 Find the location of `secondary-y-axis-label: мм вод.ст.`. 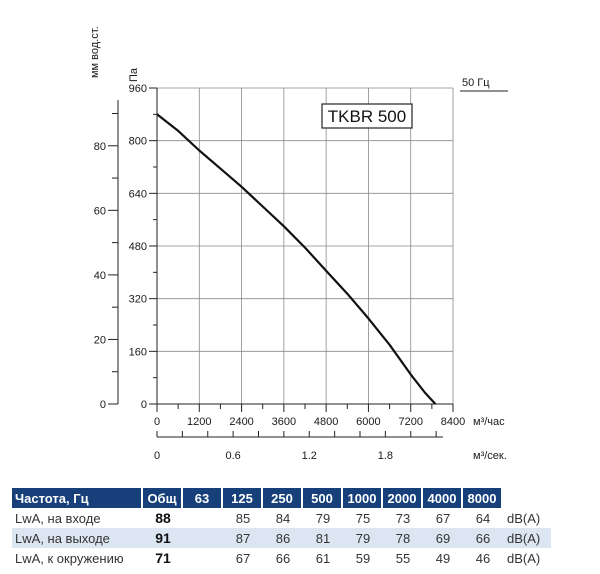

secondary-y-axis-label: мм вод.ст. is located at coordinates (95, 52).